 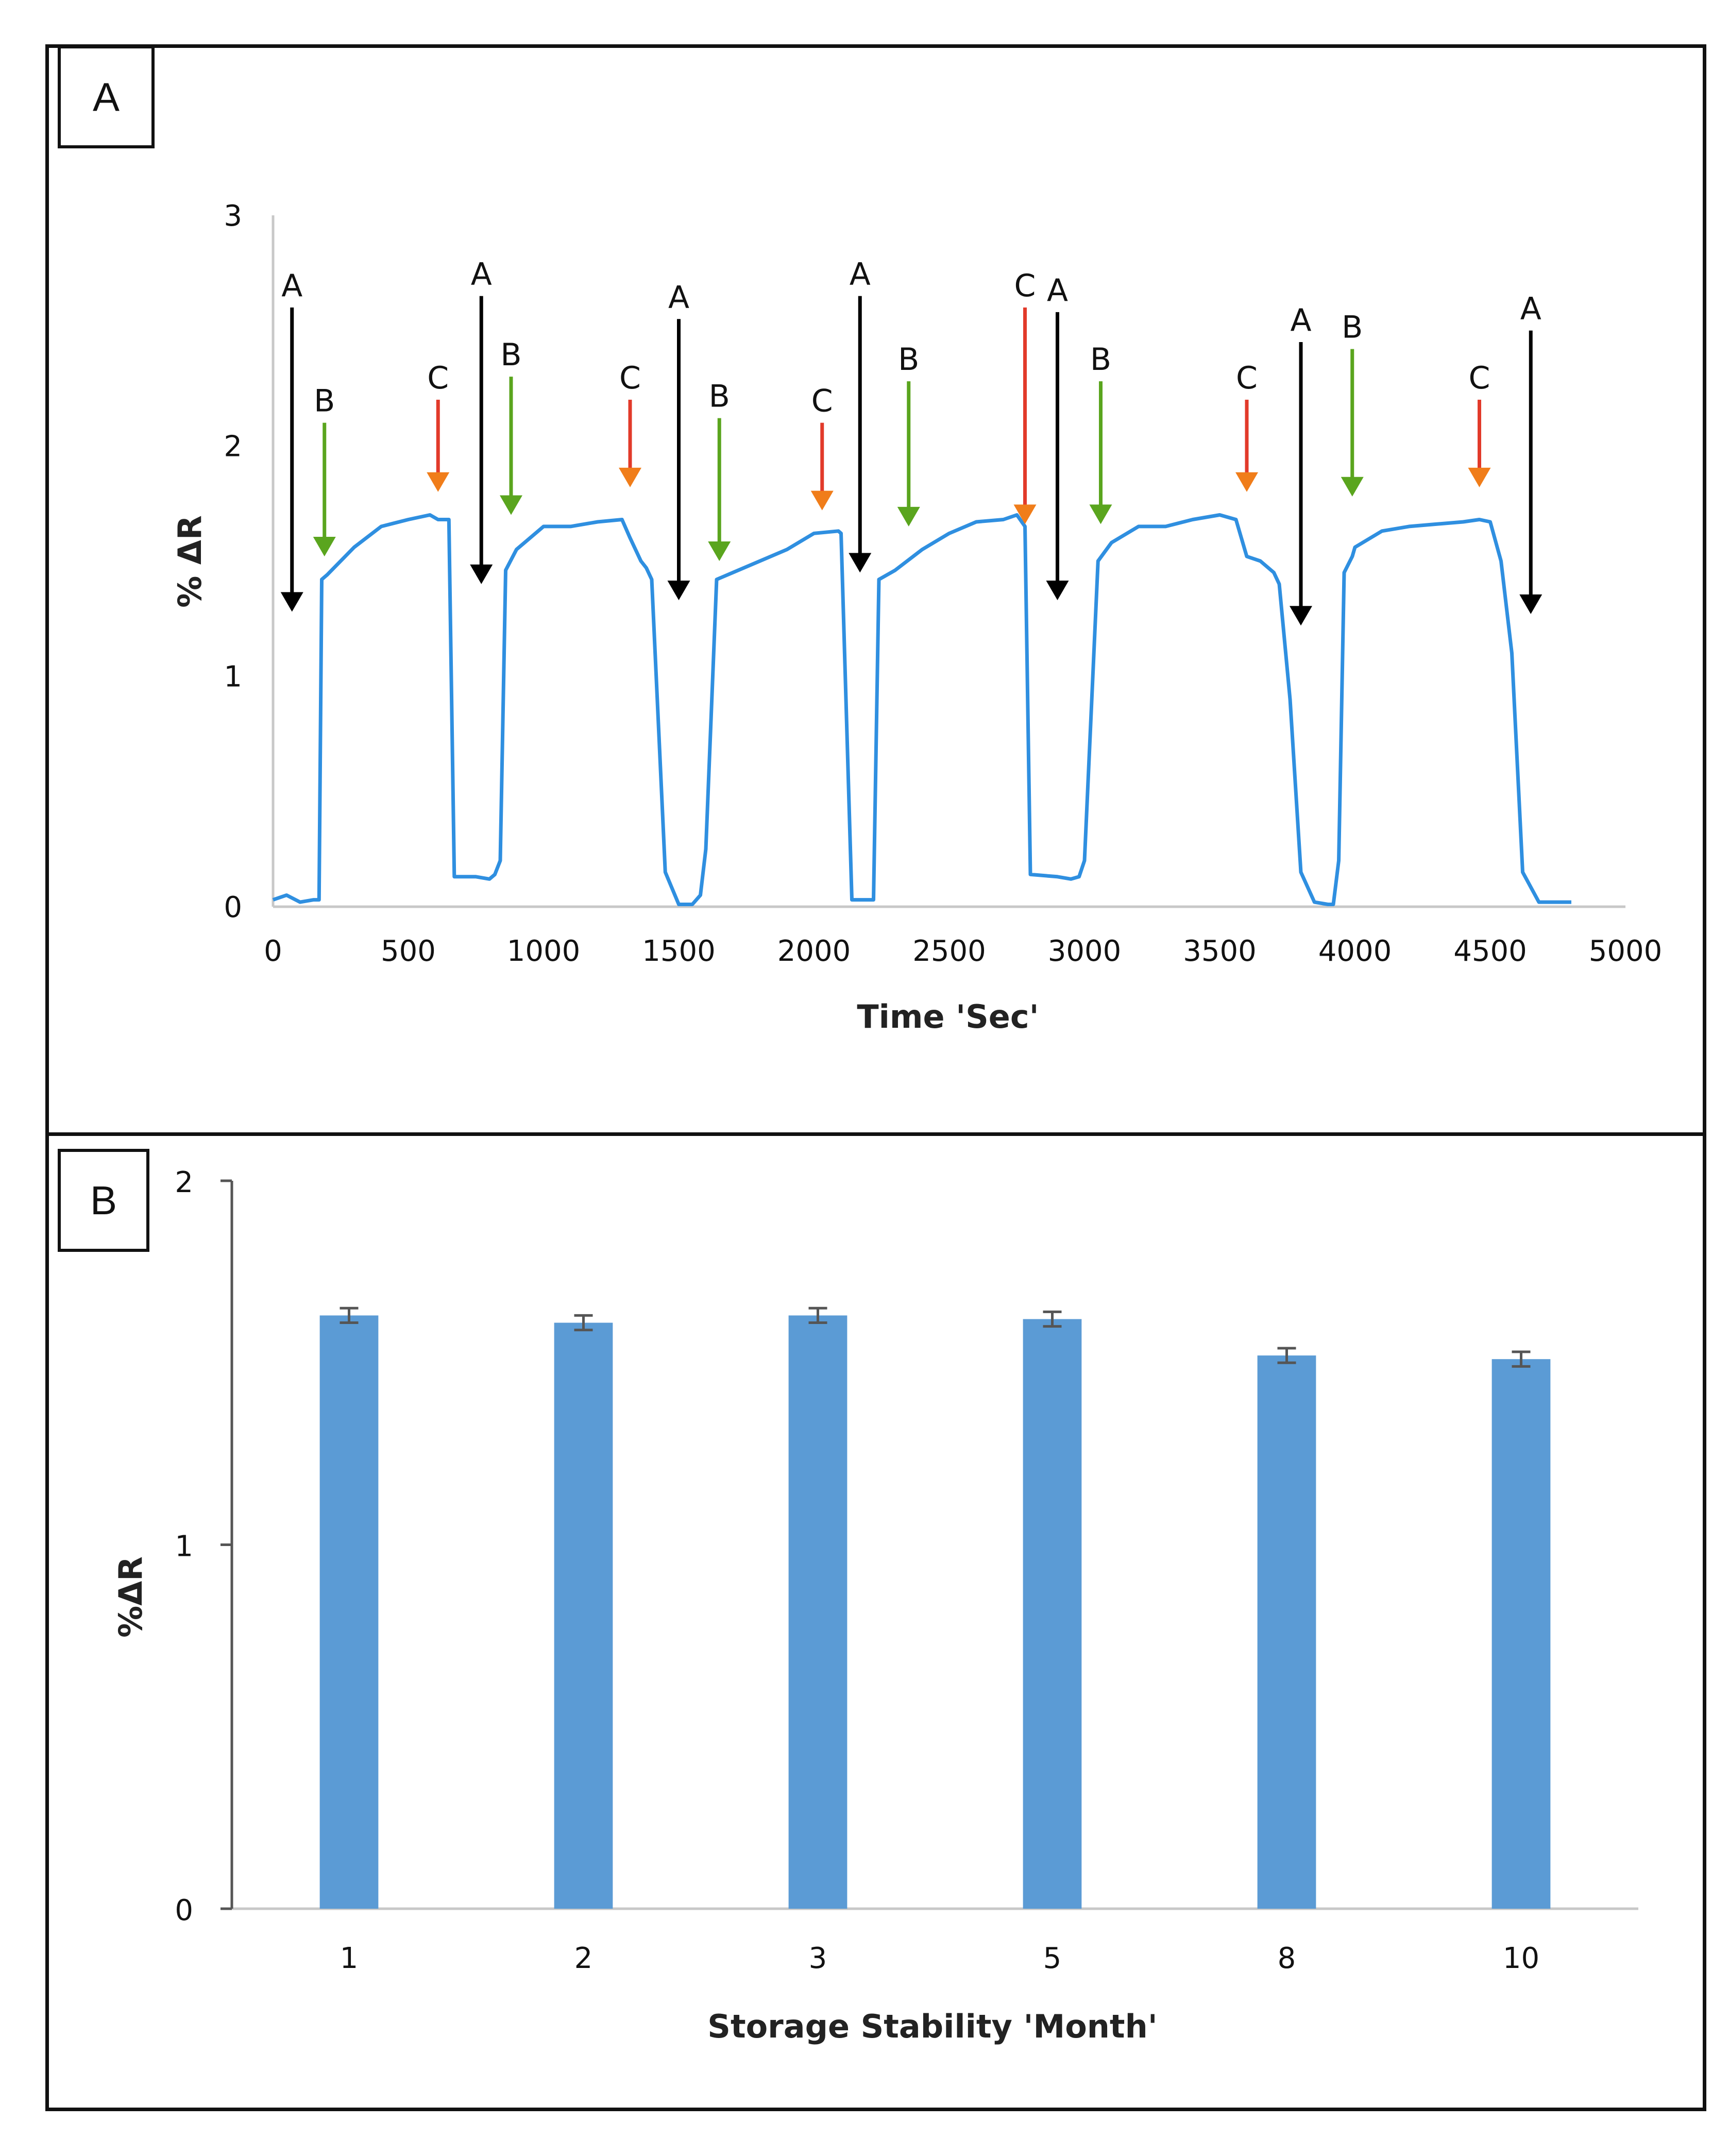 What do you see at coordinates (184, 1547) in the screenshot?
I see `chart-b-y-tick-label: 1` at bounding box center [184, 1547].